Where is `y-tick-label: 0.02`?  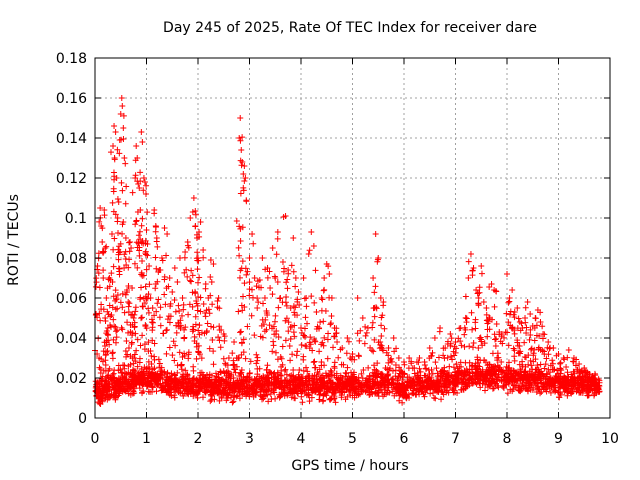 y-tick-label: 0.02 is located at coordinates (71, 379).